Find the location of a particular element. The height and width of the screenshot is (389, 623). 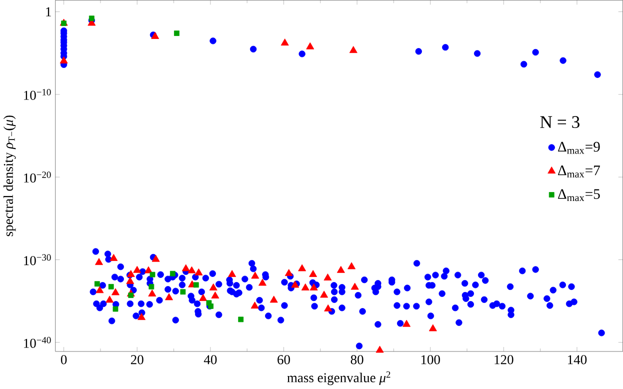

x-tick-label: 0 is located at coordinates (63, 359).